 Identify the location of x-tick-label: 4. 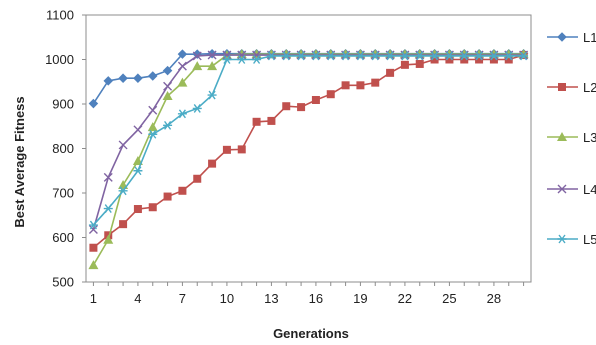
(137, 298).